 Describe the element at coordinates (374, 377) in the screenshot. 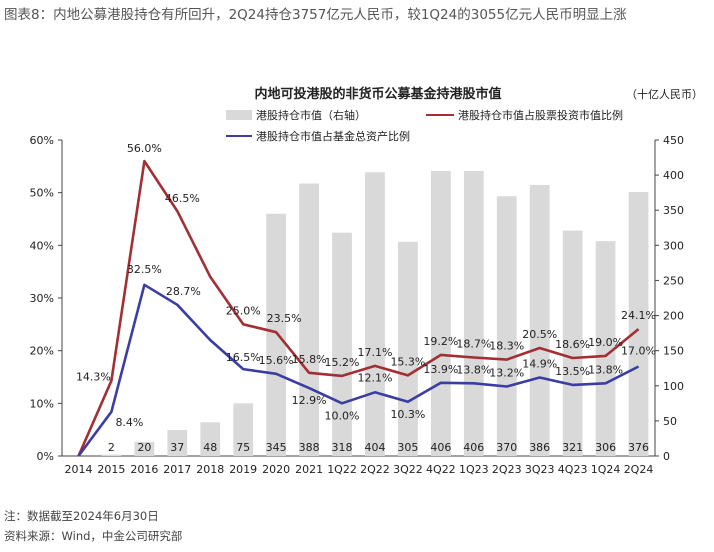

I see `line2-value-label: 12.1%` at that location.